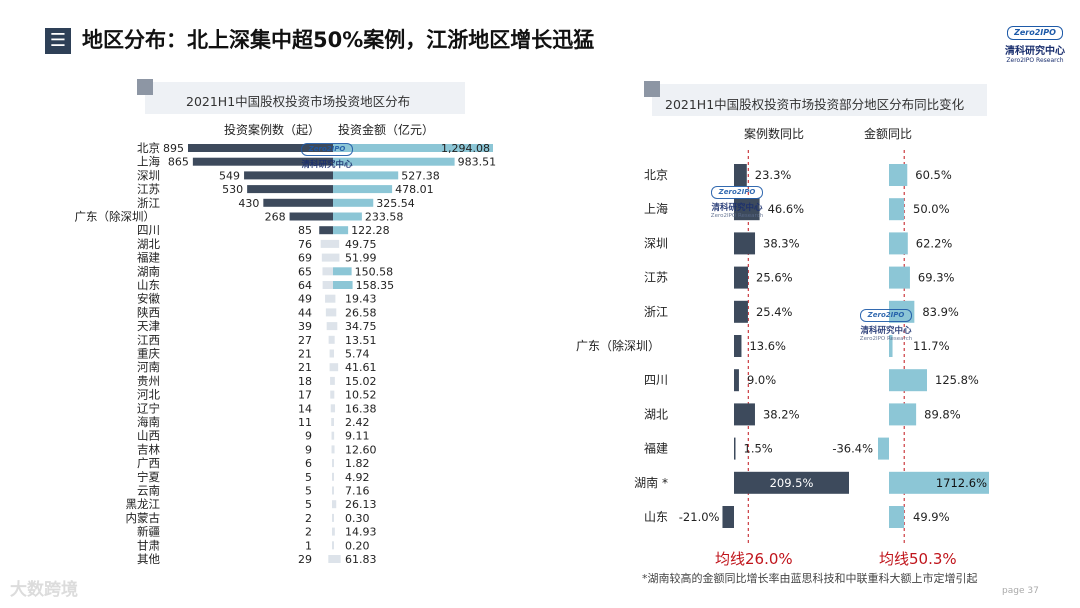 Image resolution: width=1080 pixels, height=608 pixels. Describe the element at coordinates (1035, 33) in the screenshot. I see `brand-logo-mark: Zero2IPO` at that location.